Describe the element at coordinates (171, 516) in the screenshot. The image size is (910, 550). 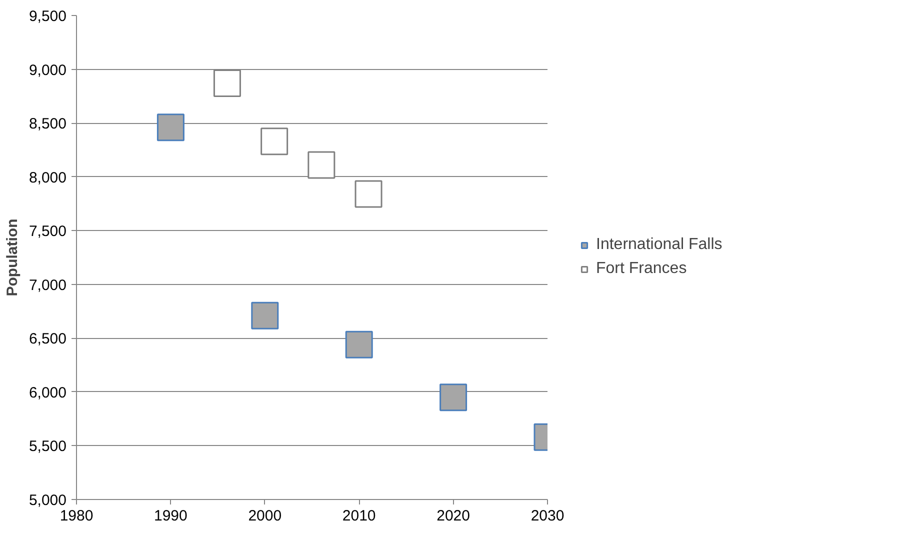
I see `x-tick-label: 1990` at that location.